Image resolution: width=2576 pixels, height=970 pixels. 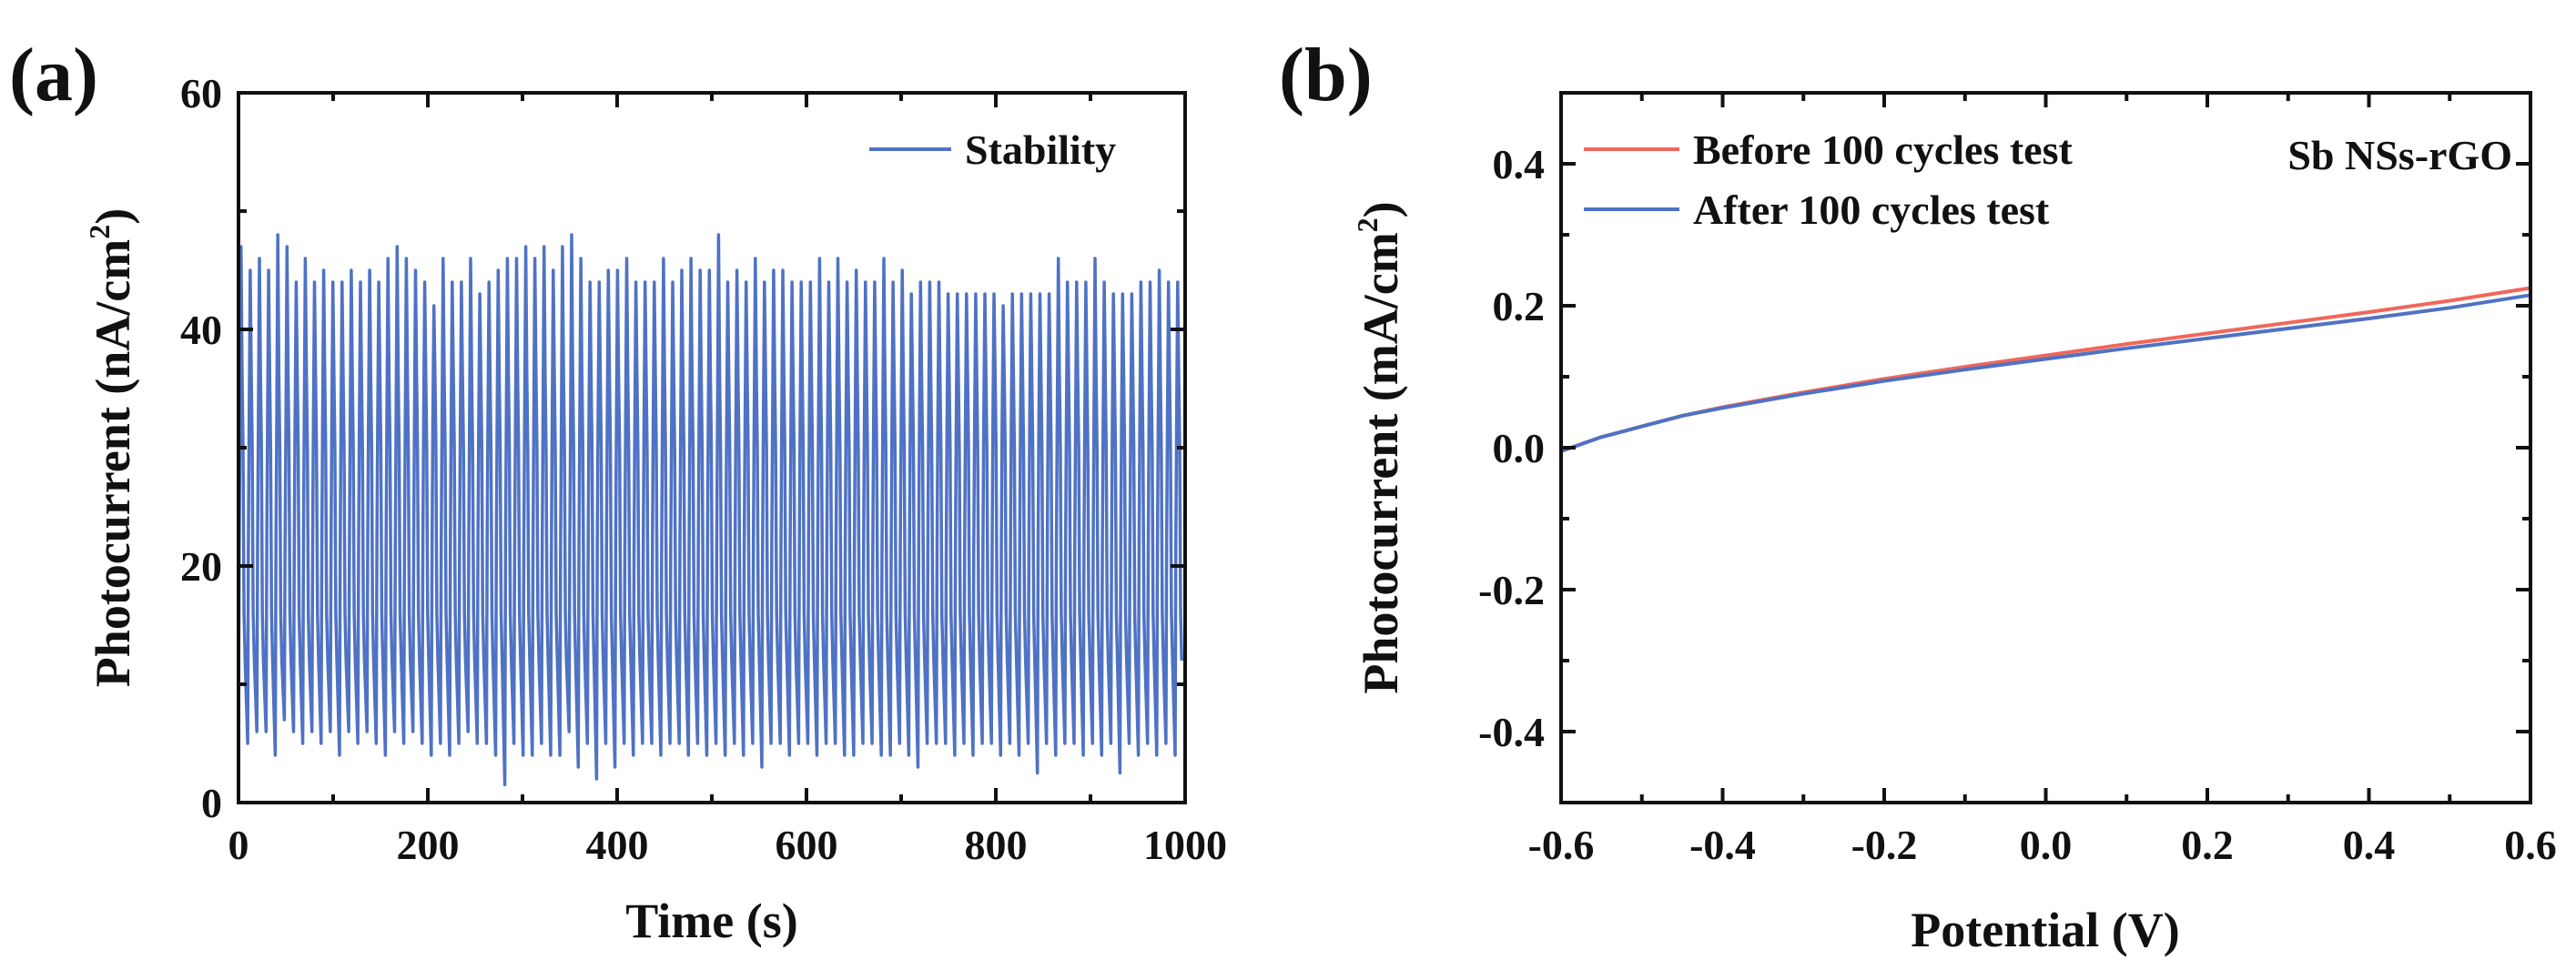 I want to click on panel-a-xtick-label: 600, so click(x=807, y=845).